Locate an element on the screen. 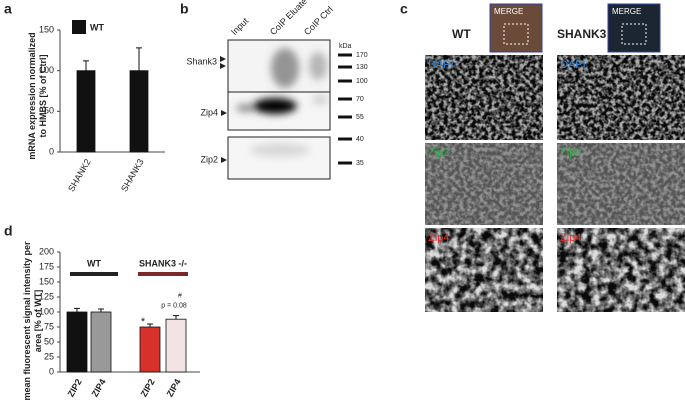 This screenshot has height=410, width=685. panel-label: b is located at coordinates (184, 9).